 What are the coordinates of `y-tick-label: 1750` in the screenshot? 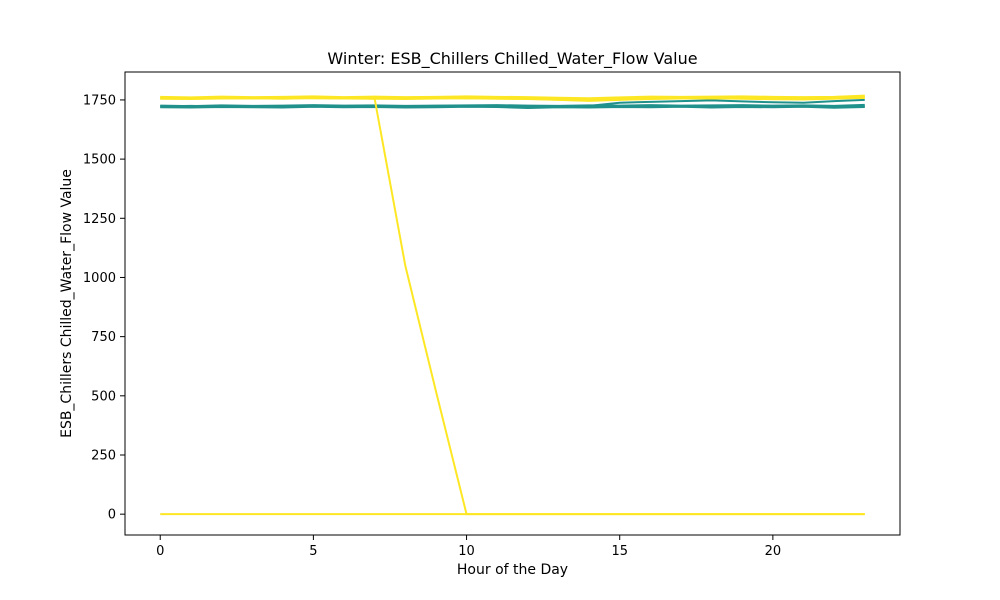 It's located at (99, 100).